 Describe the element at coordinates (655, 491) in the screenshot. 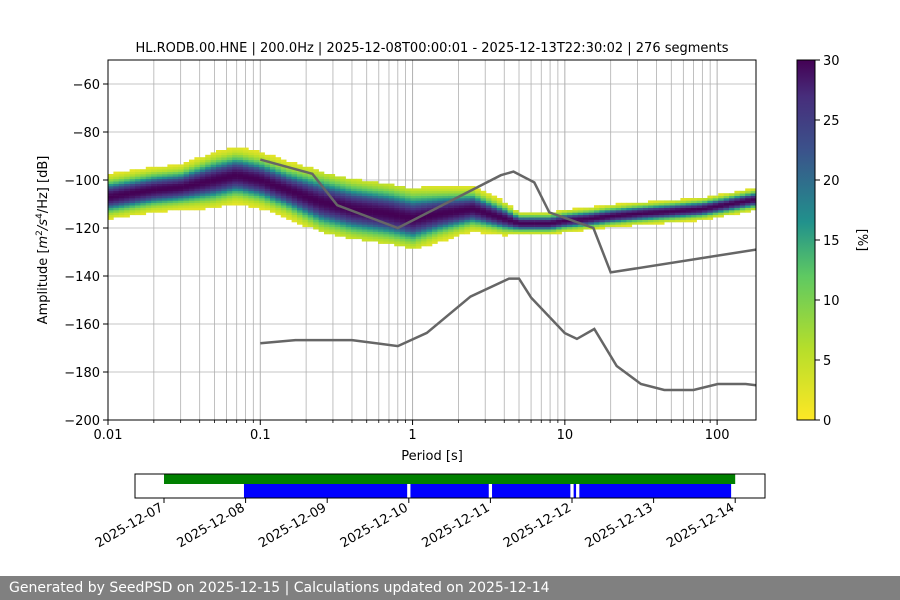

I see `data-segment-bar` at that location.